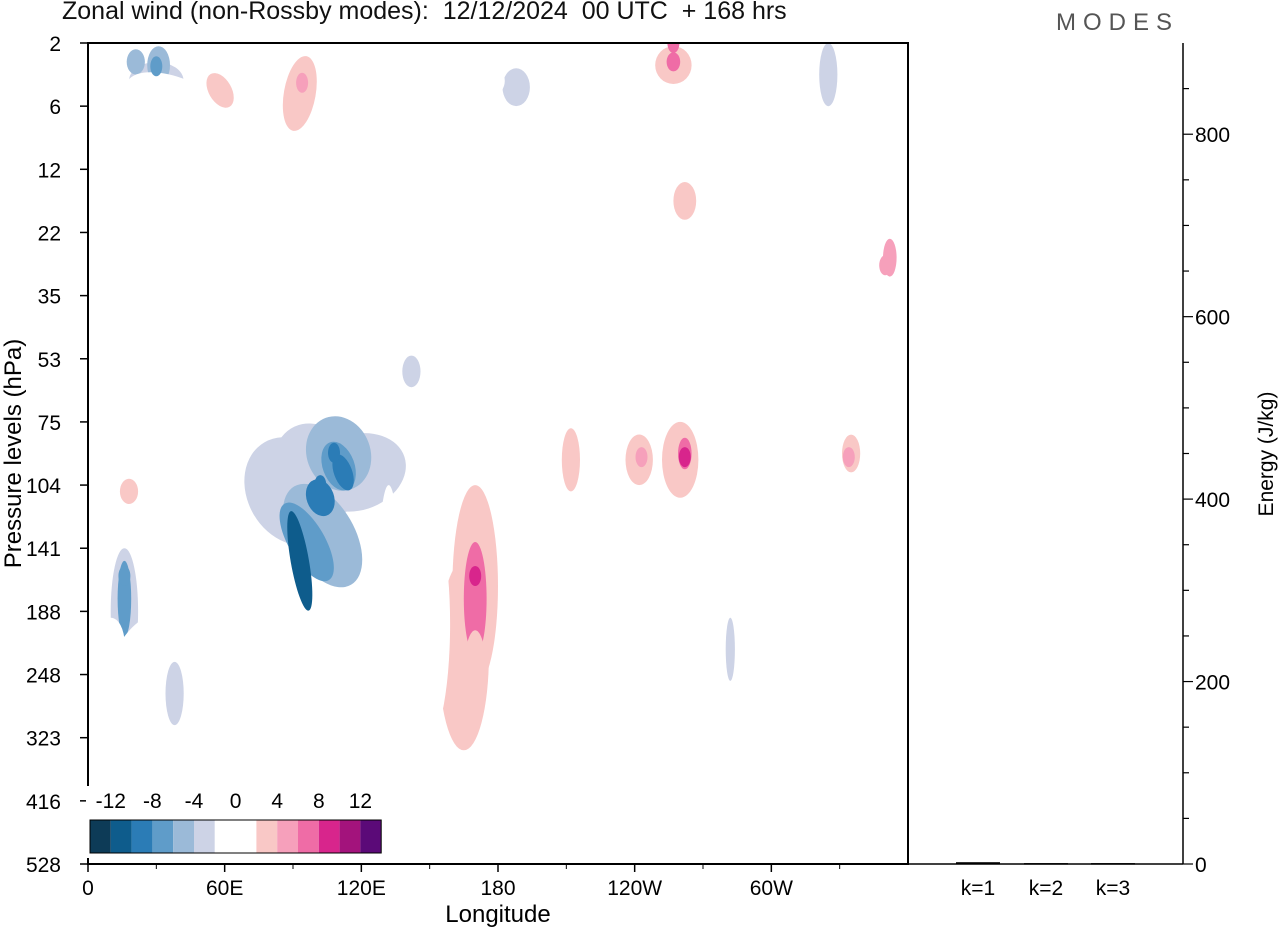 This screenshot has width=1280, height=930. I want to click on modes-logo: MODES, so click(1118, 22).